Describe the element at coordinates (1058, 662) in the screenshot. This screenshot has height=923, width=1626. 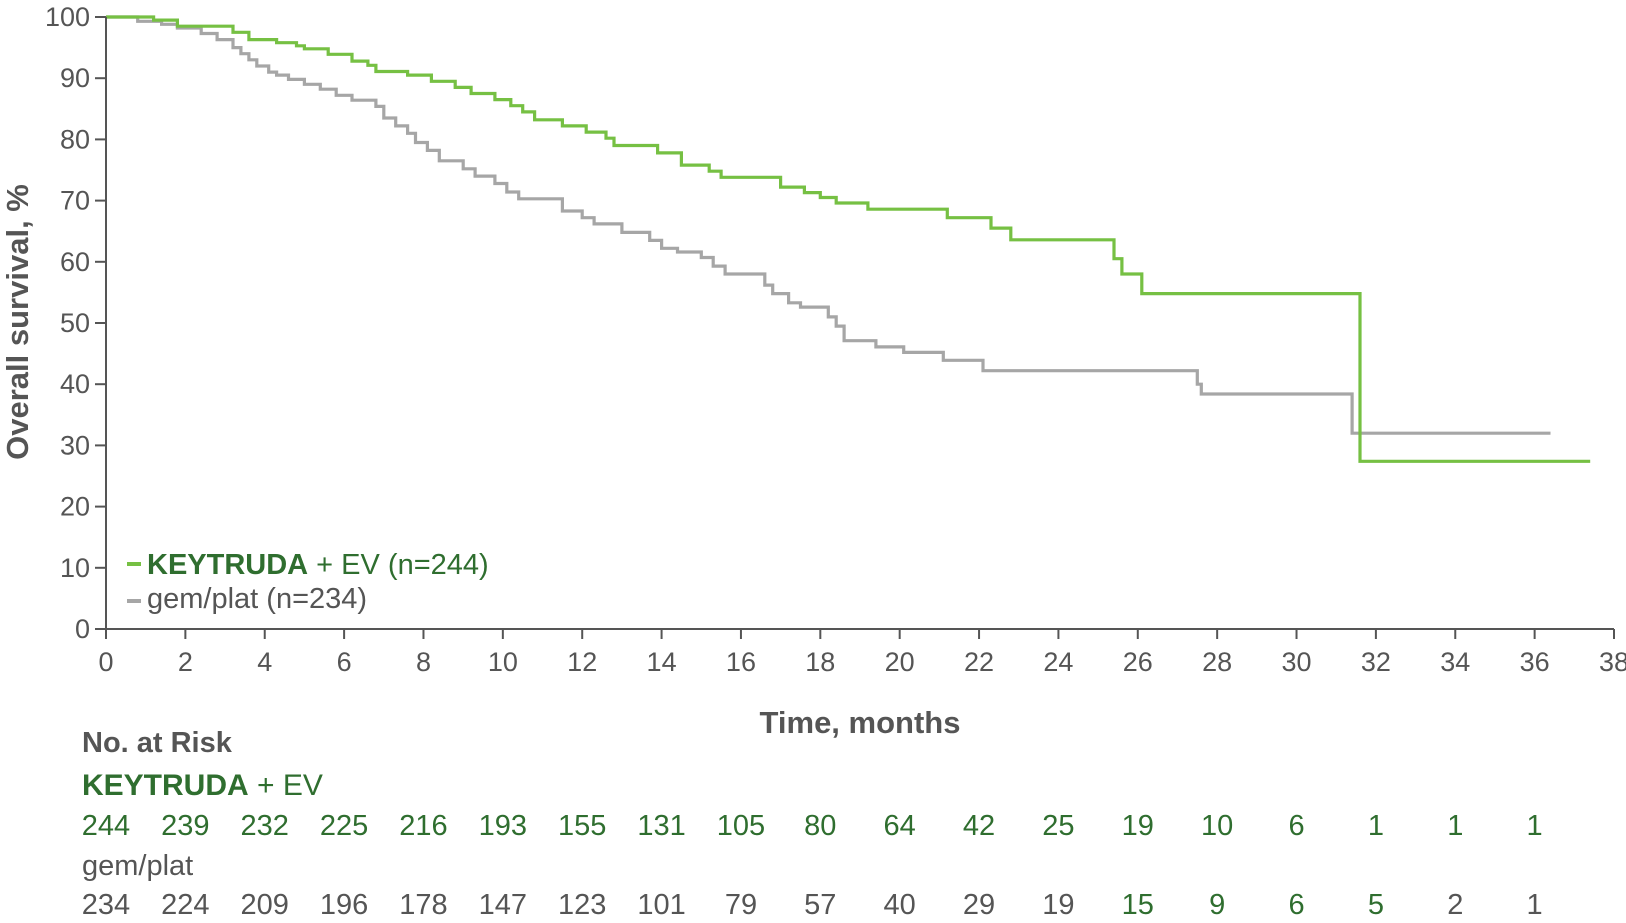
I see `x-tick-label-12: 24` at that location.